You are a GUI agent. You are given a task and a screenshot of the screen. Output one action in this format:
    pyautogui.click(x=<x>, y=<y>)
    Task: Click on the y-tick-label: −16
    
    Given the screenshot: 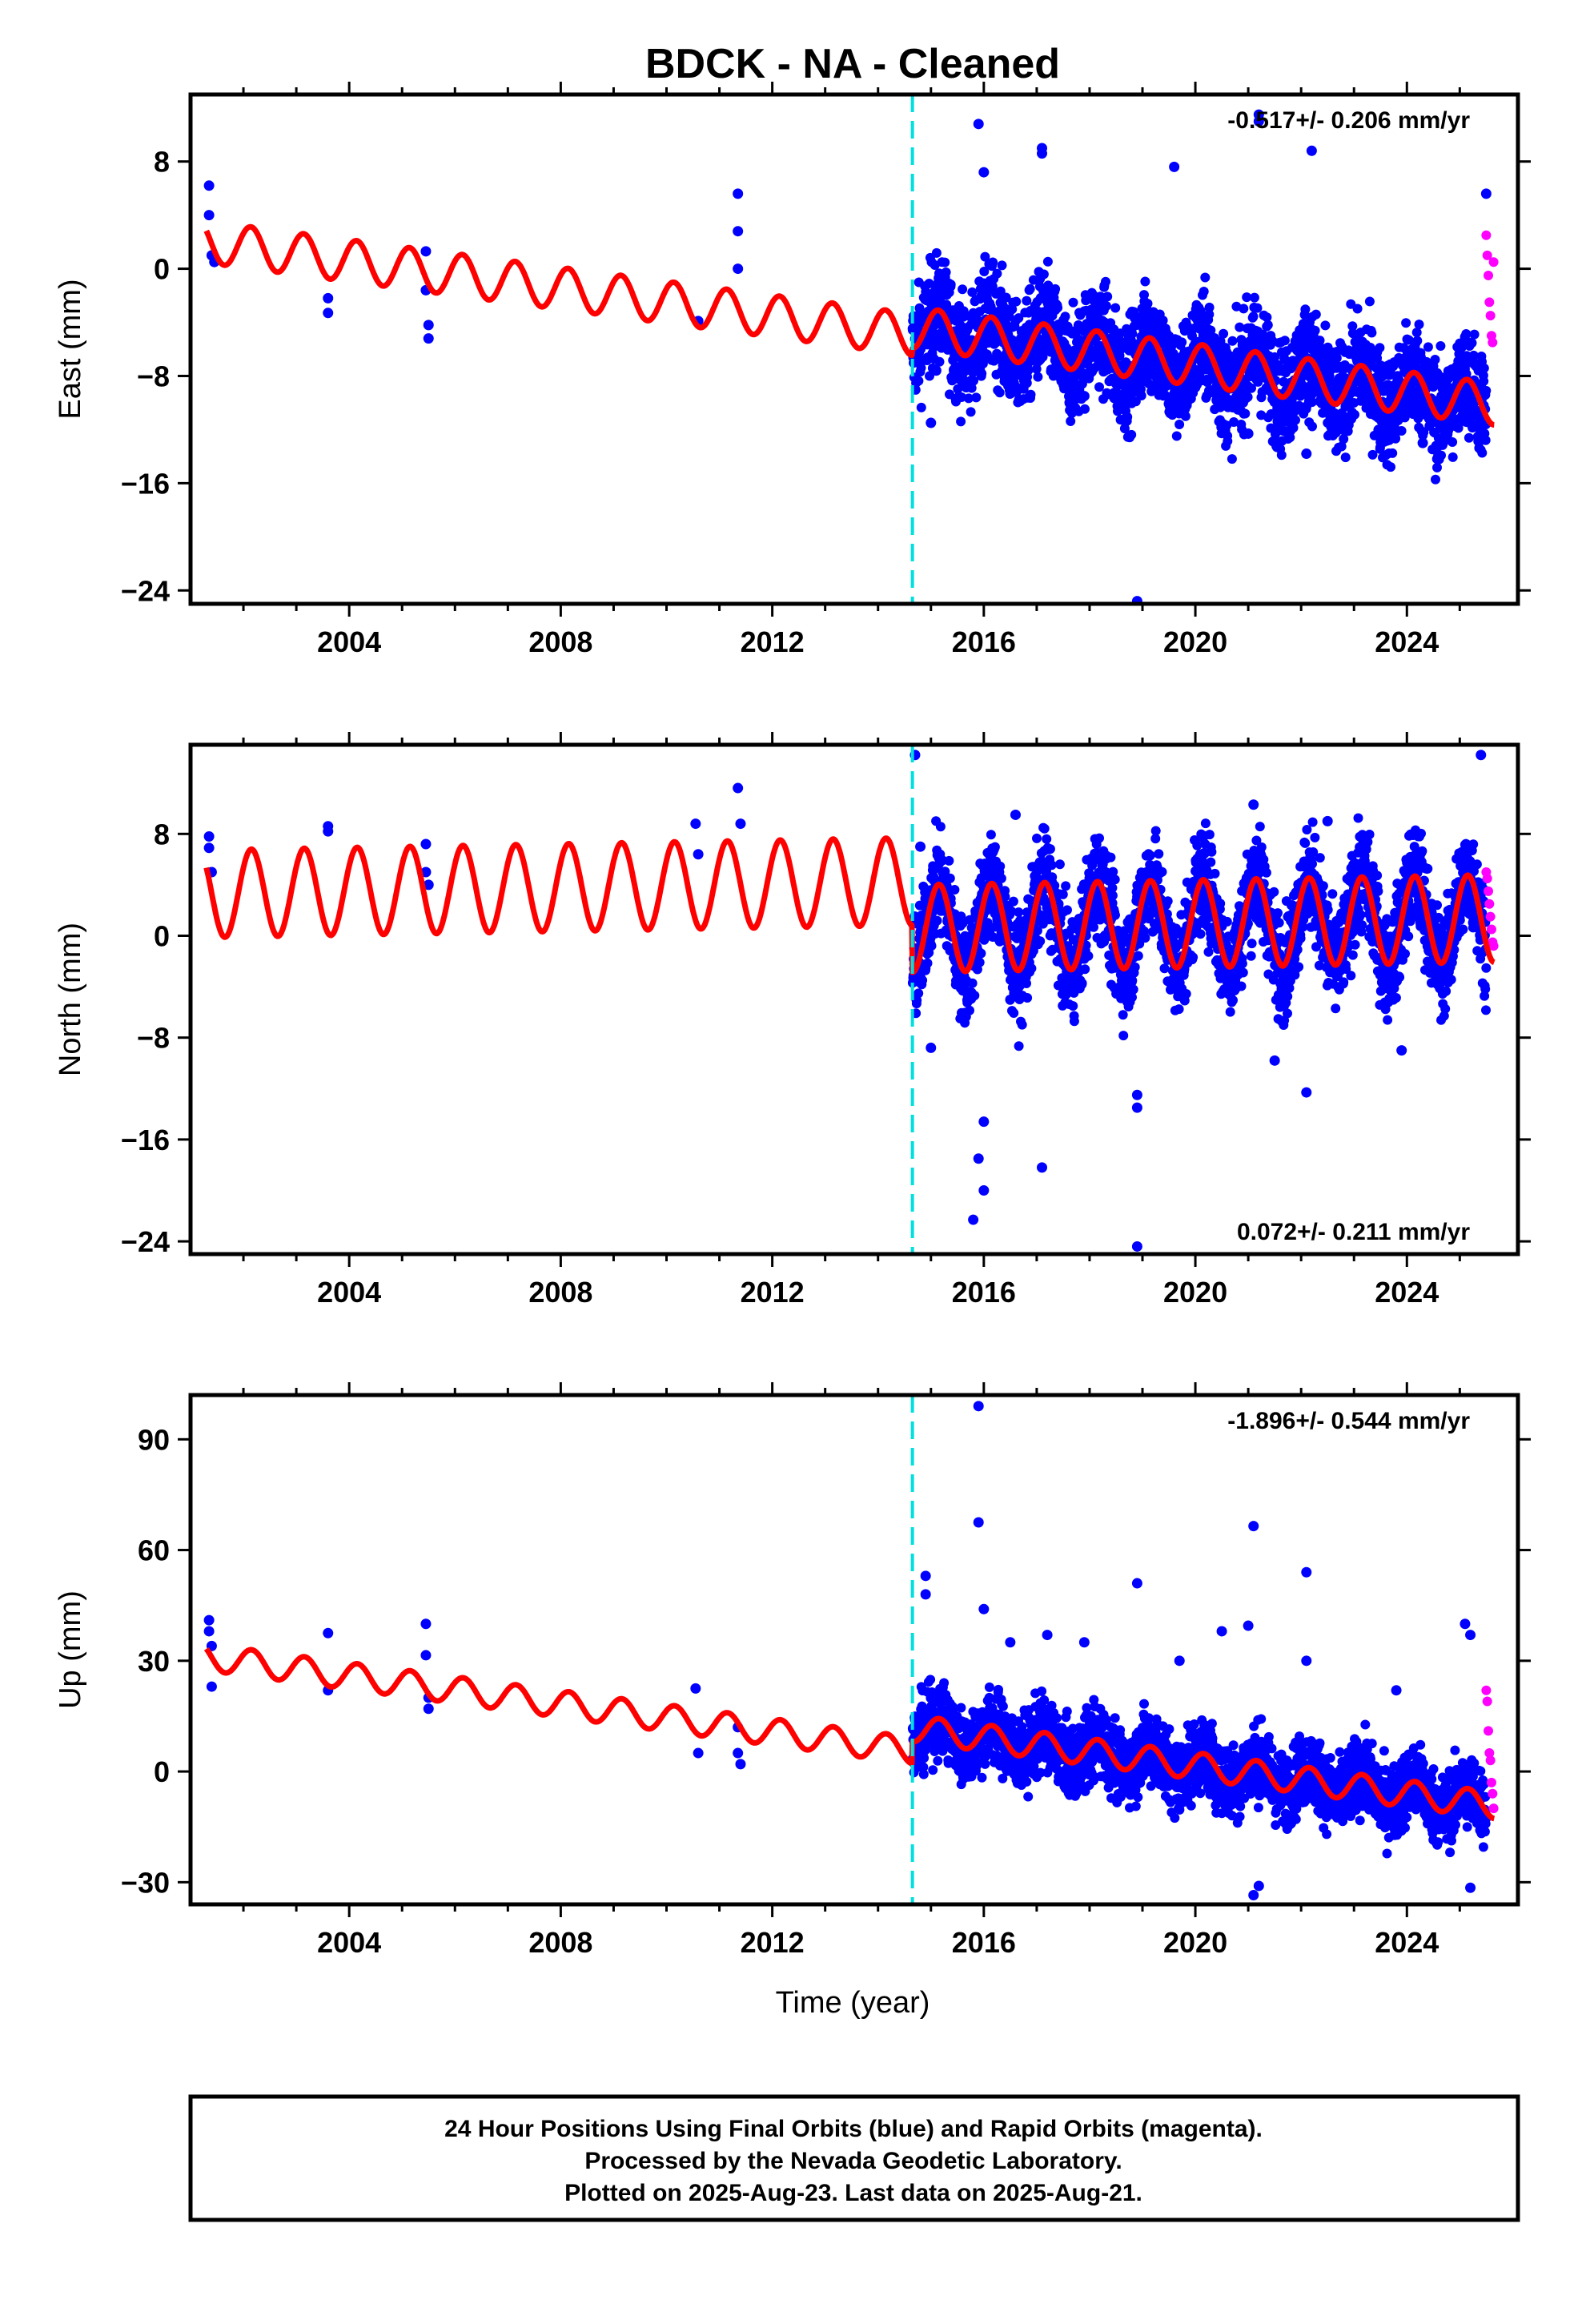 What is the action you would take?
    pyautogui.click(x=145, y=484)
    